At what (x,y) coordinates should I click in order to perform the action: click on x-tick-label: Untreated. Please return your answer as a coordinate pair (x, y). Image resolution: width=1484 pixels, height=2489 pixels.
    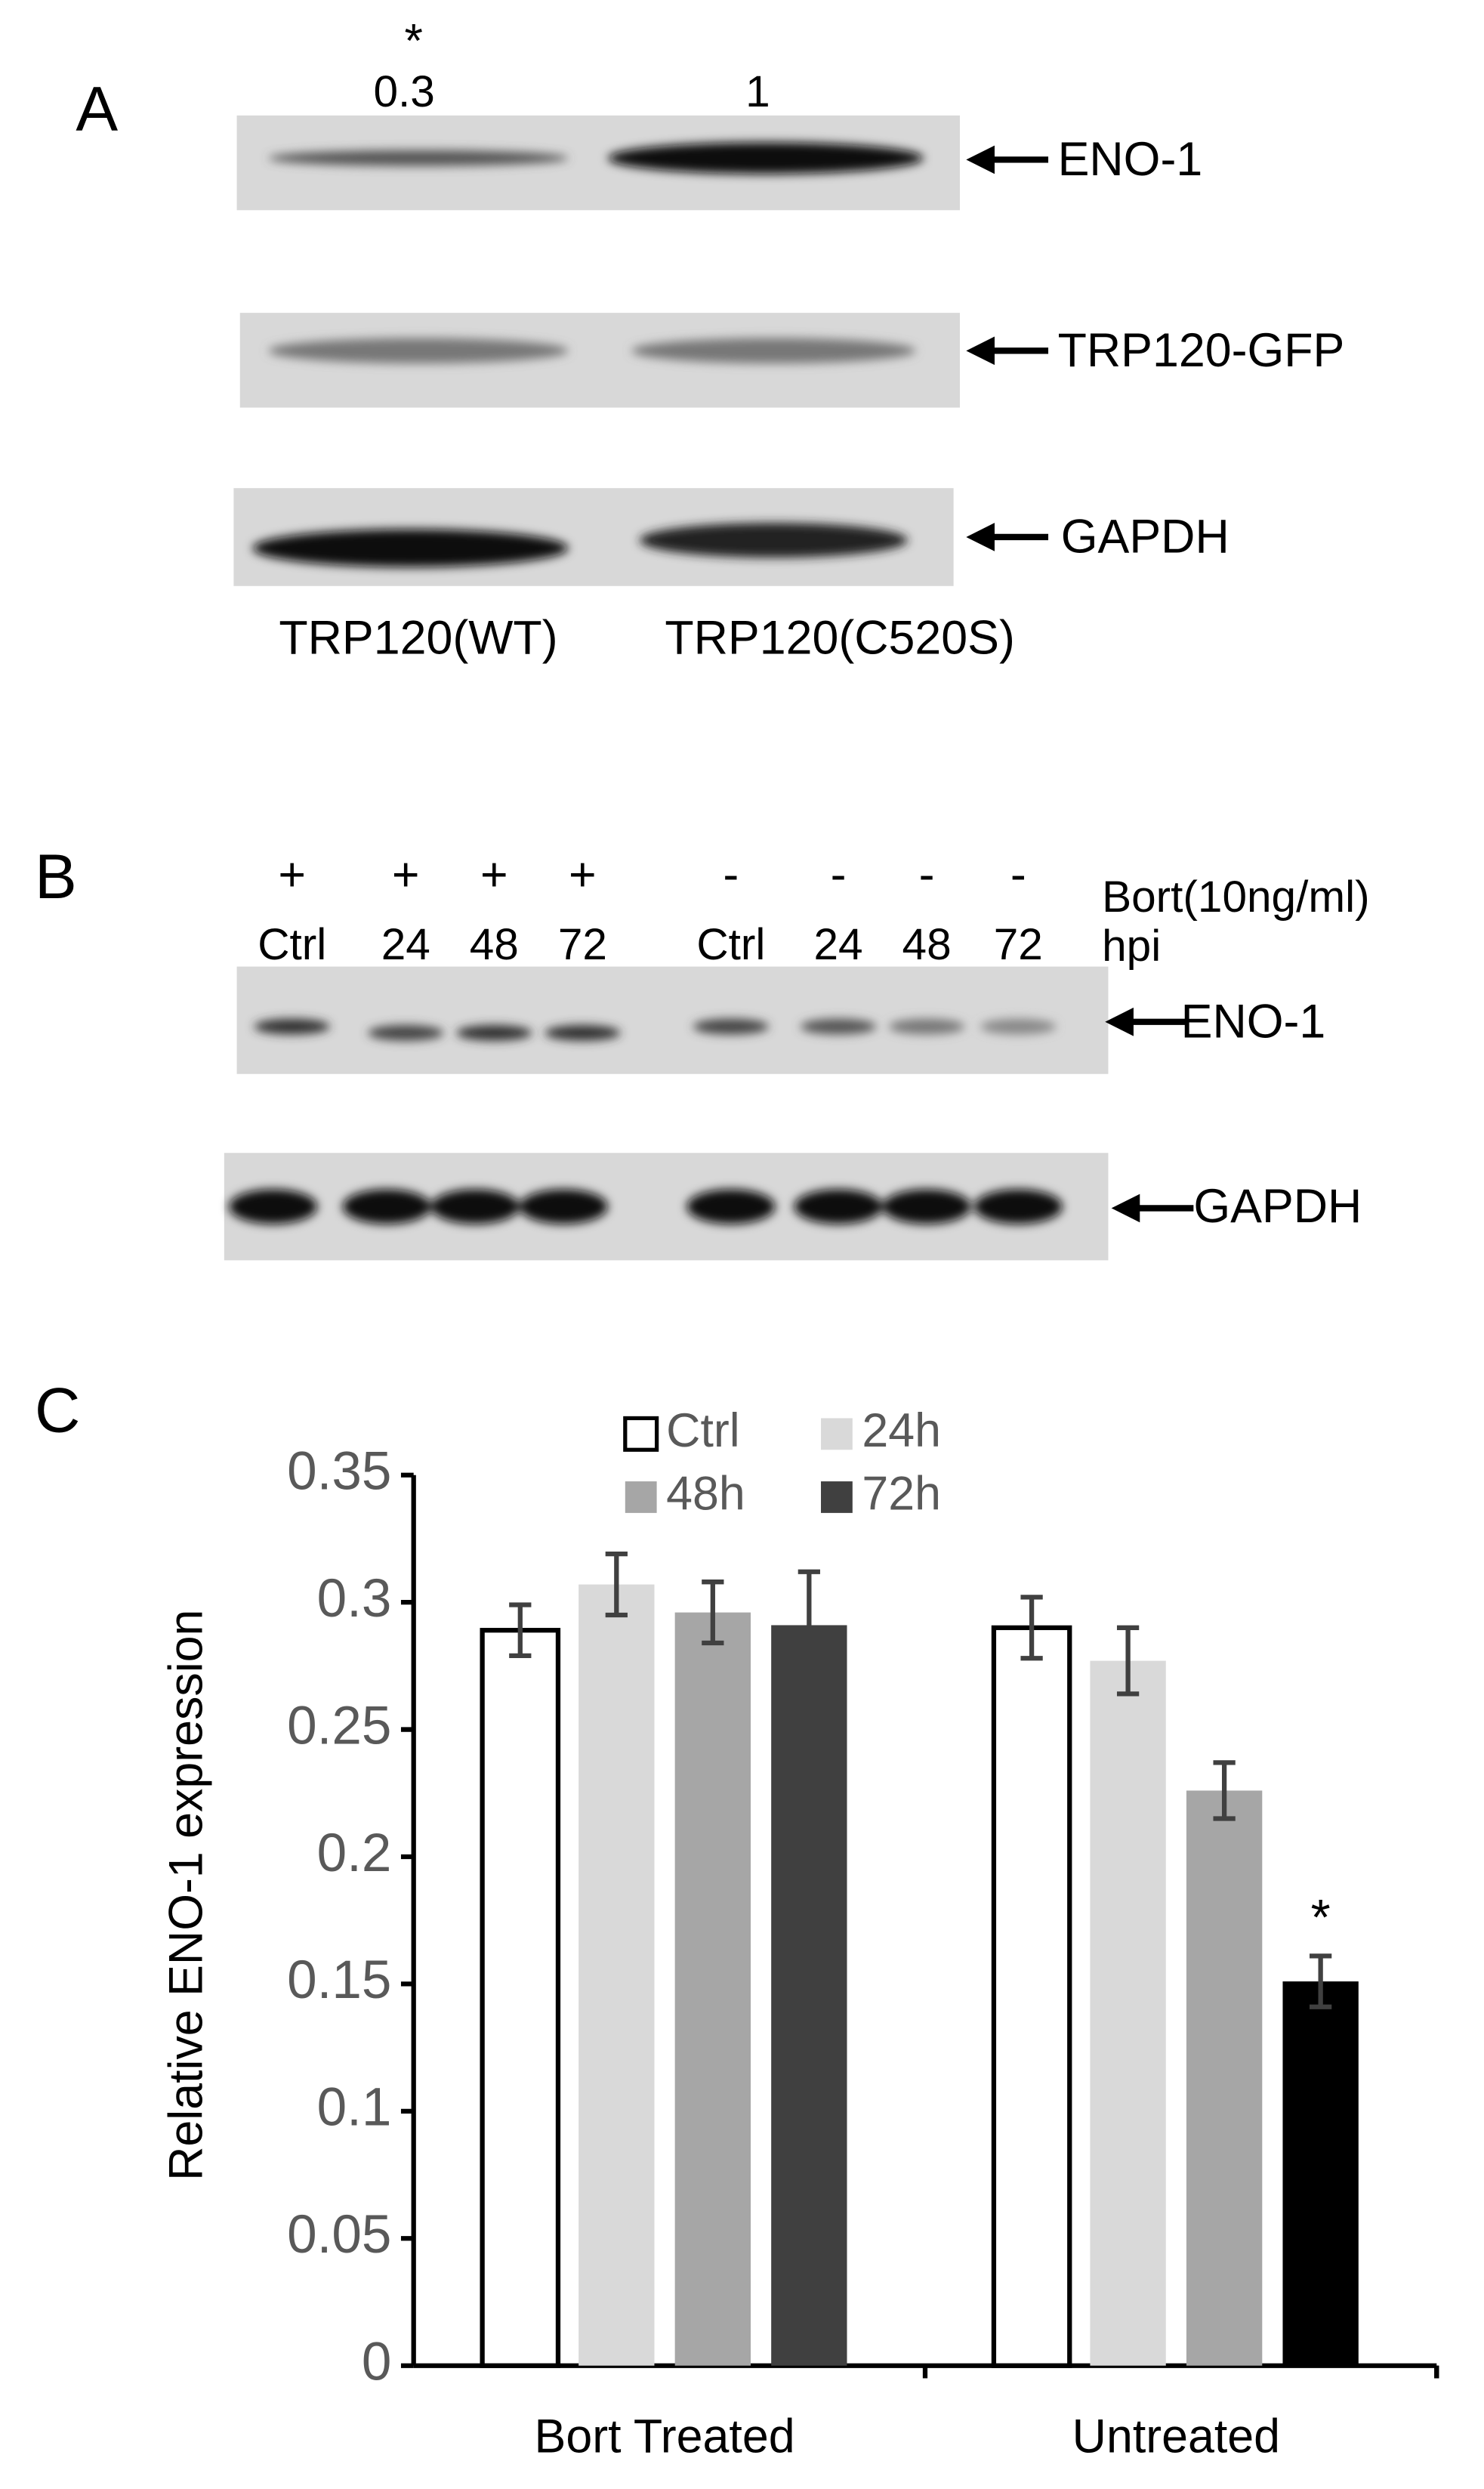
    Looking at the image, I should click on (1176, 2436).